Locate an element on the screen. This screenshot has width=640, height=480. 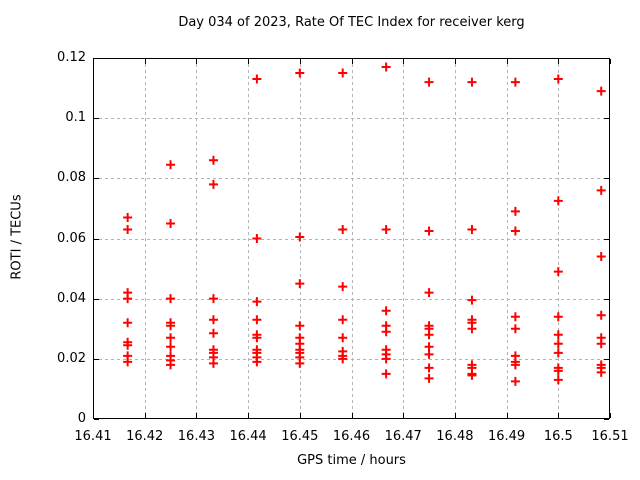
x-tick-label: 16.44 is located at coordinates (248, 436).